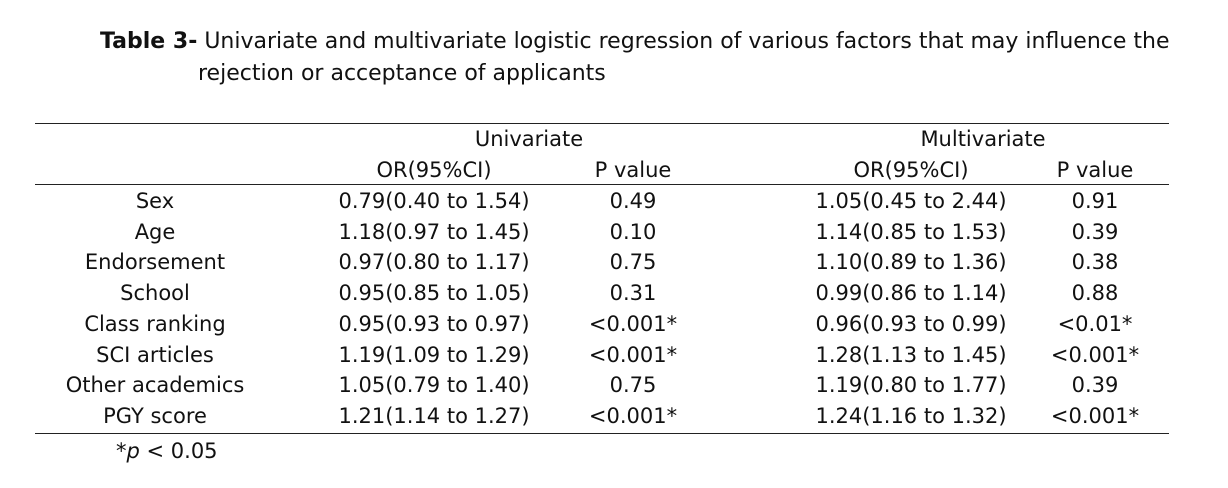  I want to click on row-factor: PGY score, so click(155, 415).